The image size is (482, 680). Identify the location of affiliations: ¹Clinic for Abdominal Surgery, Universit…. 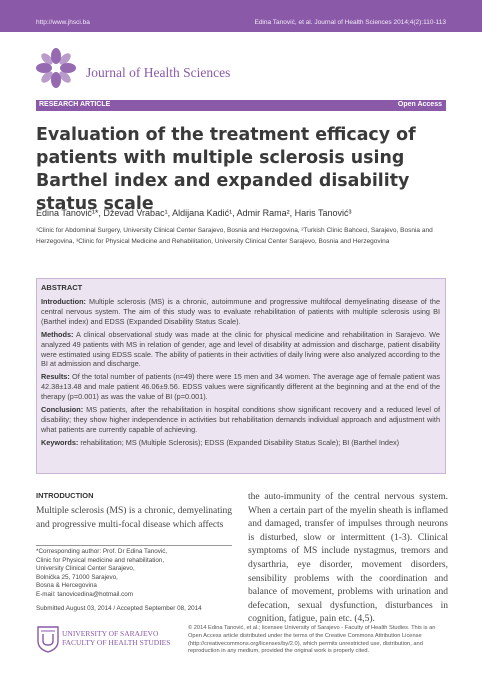
(234, 236).